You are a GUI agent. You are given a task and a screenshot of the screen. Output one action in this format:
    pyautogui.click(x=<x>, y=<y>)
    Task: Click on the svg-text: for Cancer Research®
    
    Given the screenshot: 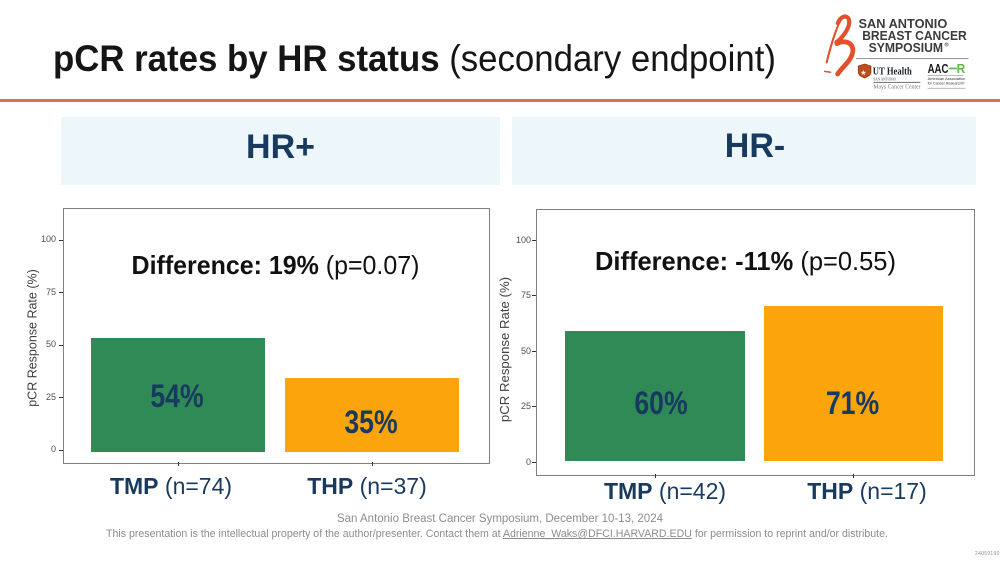 What is the action you would take?
    pyautogui.click(x=946, y=84)
    